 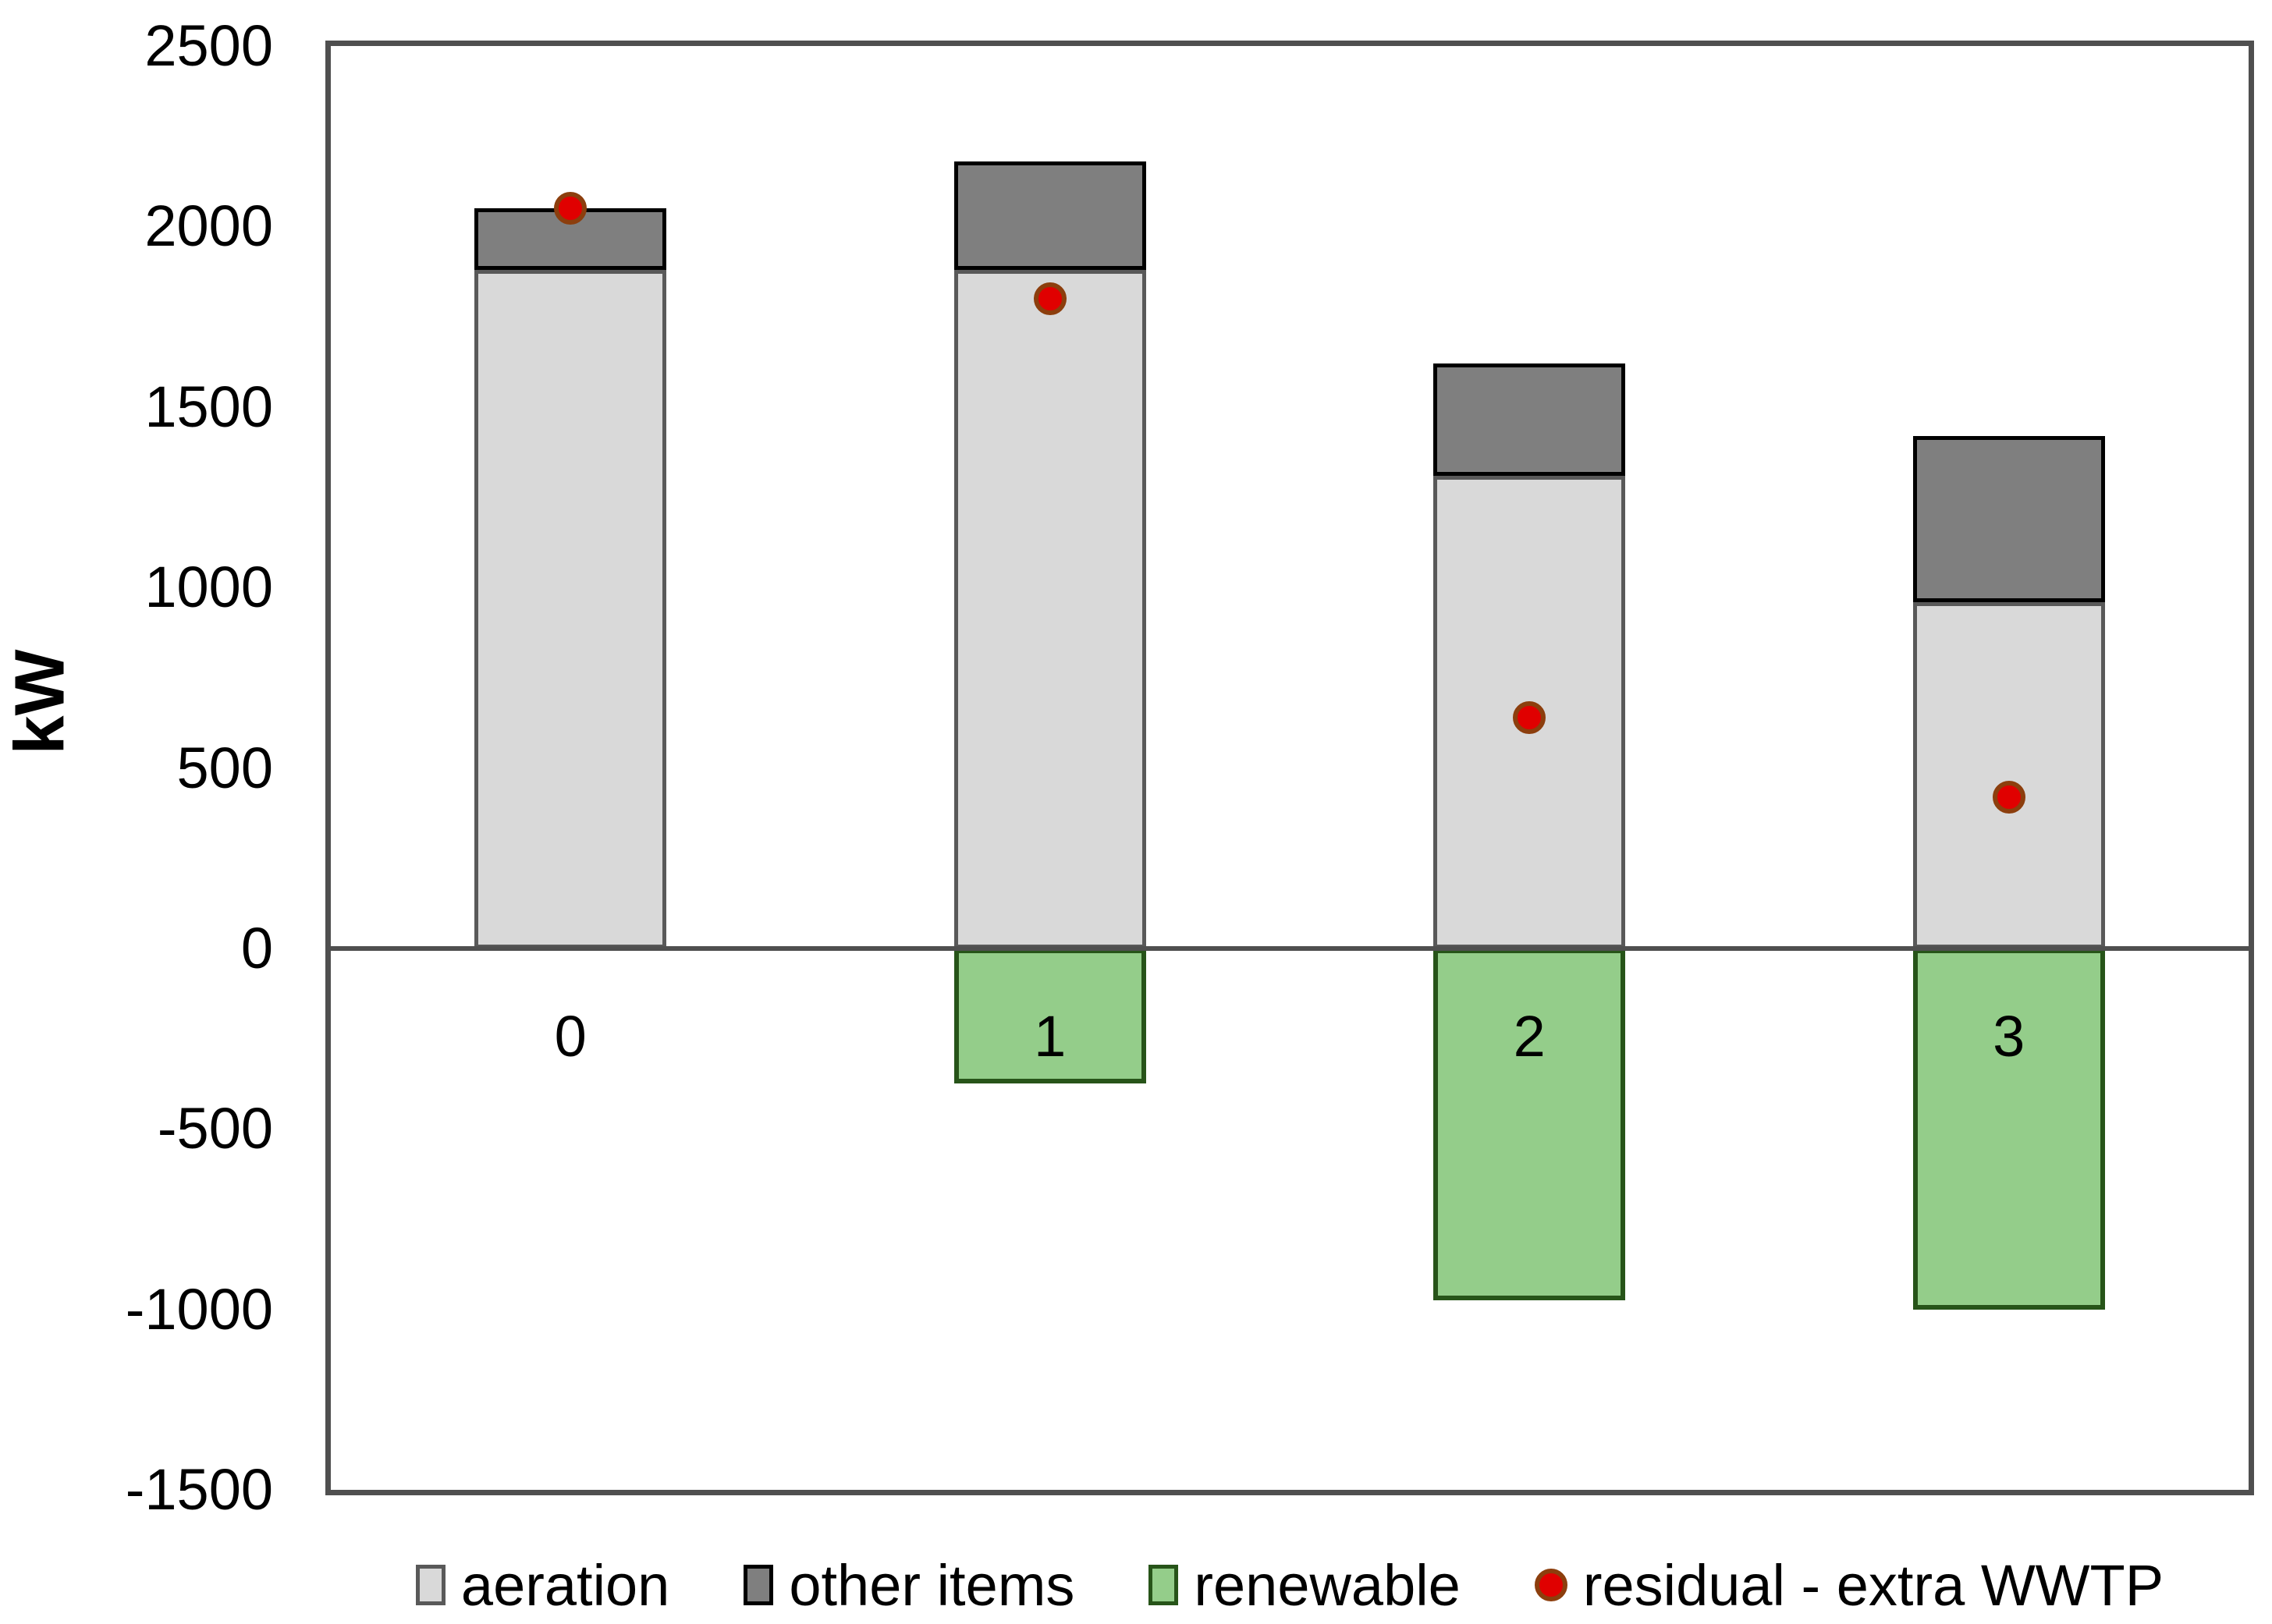 I want to click on x-category-label: 1, so click(x=1051, y=1036).